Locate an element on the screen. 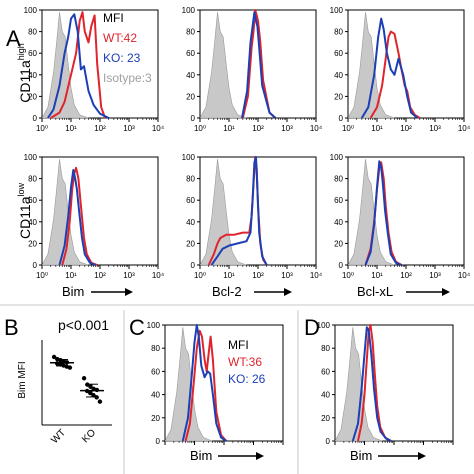 The image size is (474, 474). legend-c: MFI WT:36 KO: 26 is located at coordinates (247, 362).